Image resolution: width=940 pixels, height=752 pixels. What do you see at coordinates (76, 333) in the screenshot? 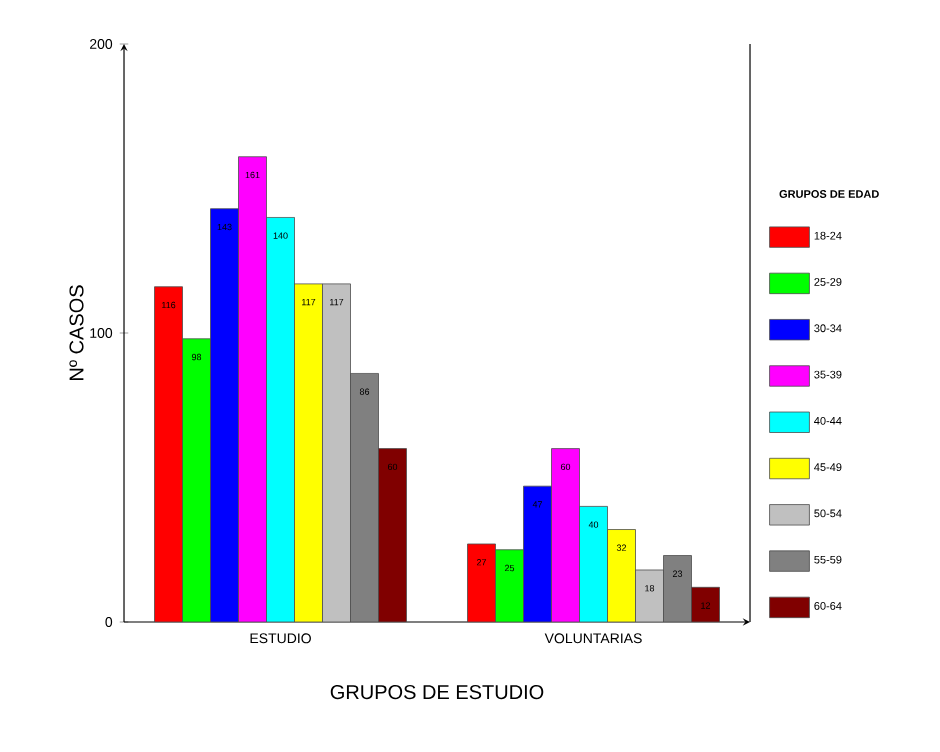
I see `y-axis-title: Nº CASOS` at bounding box center [76, 333].